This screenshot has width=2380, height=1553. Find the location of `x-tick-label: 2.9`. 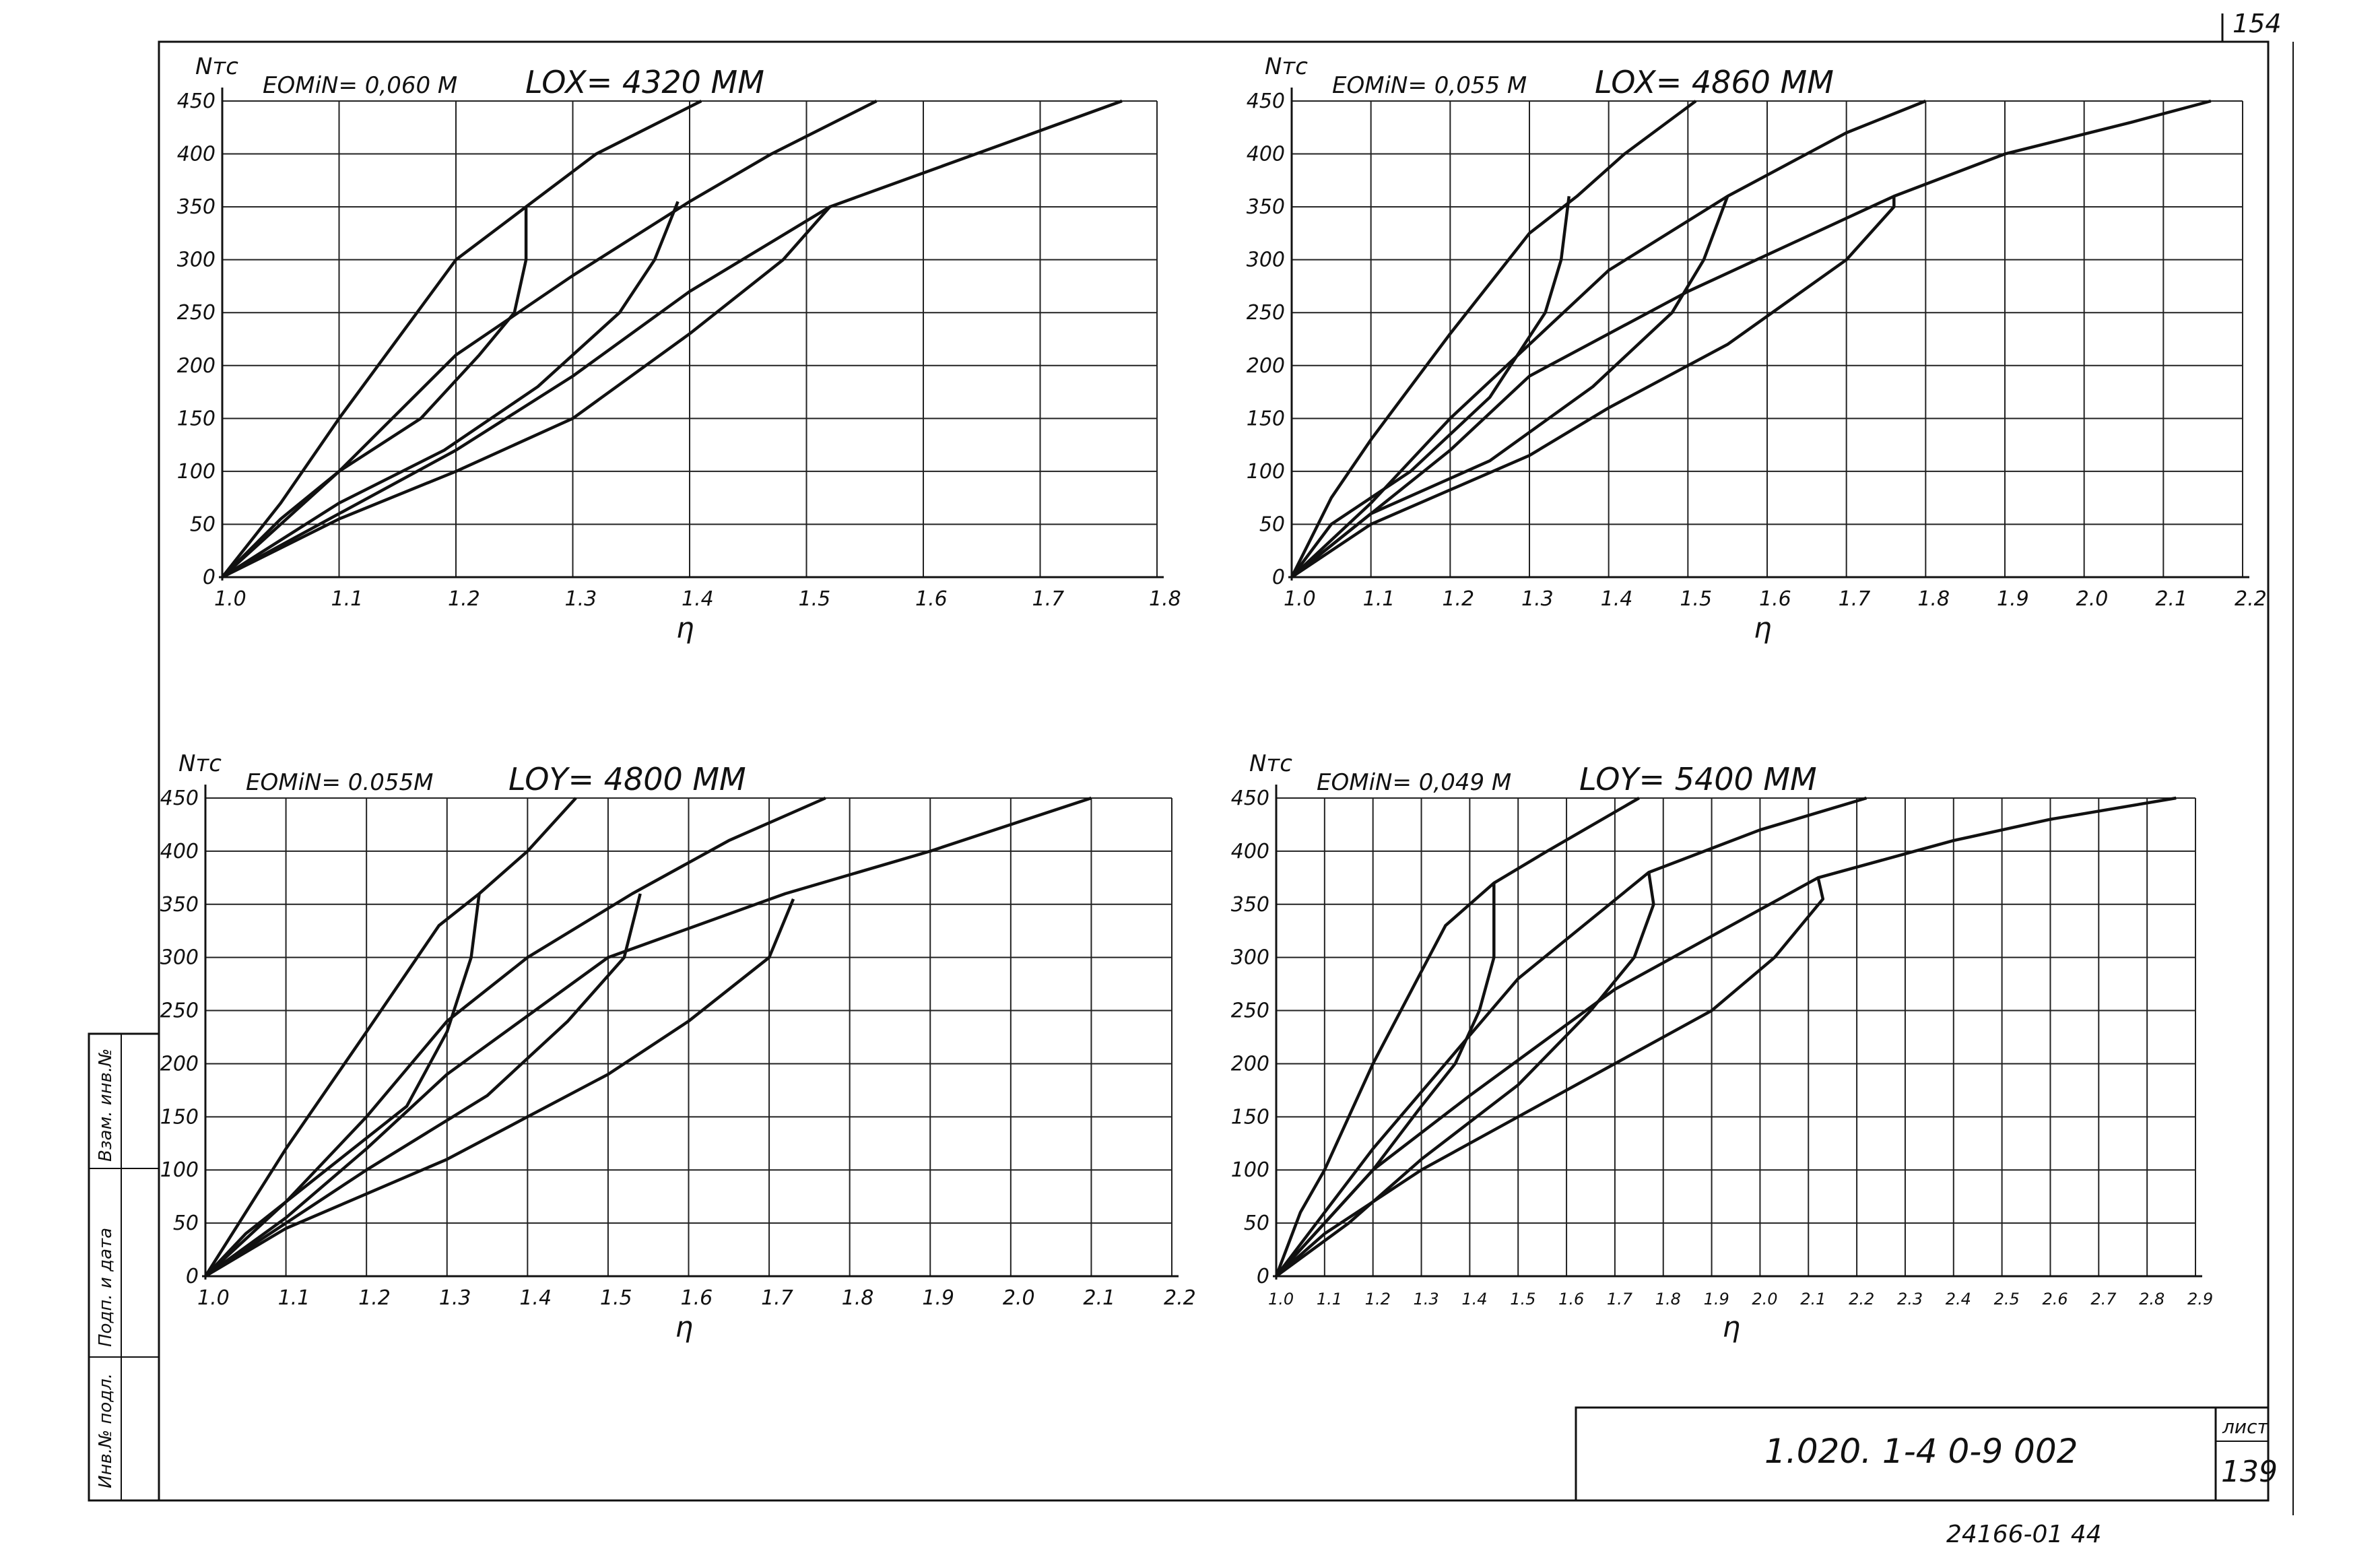

x-tick-label: 2.9 is located at coordinates (2200, 1299).